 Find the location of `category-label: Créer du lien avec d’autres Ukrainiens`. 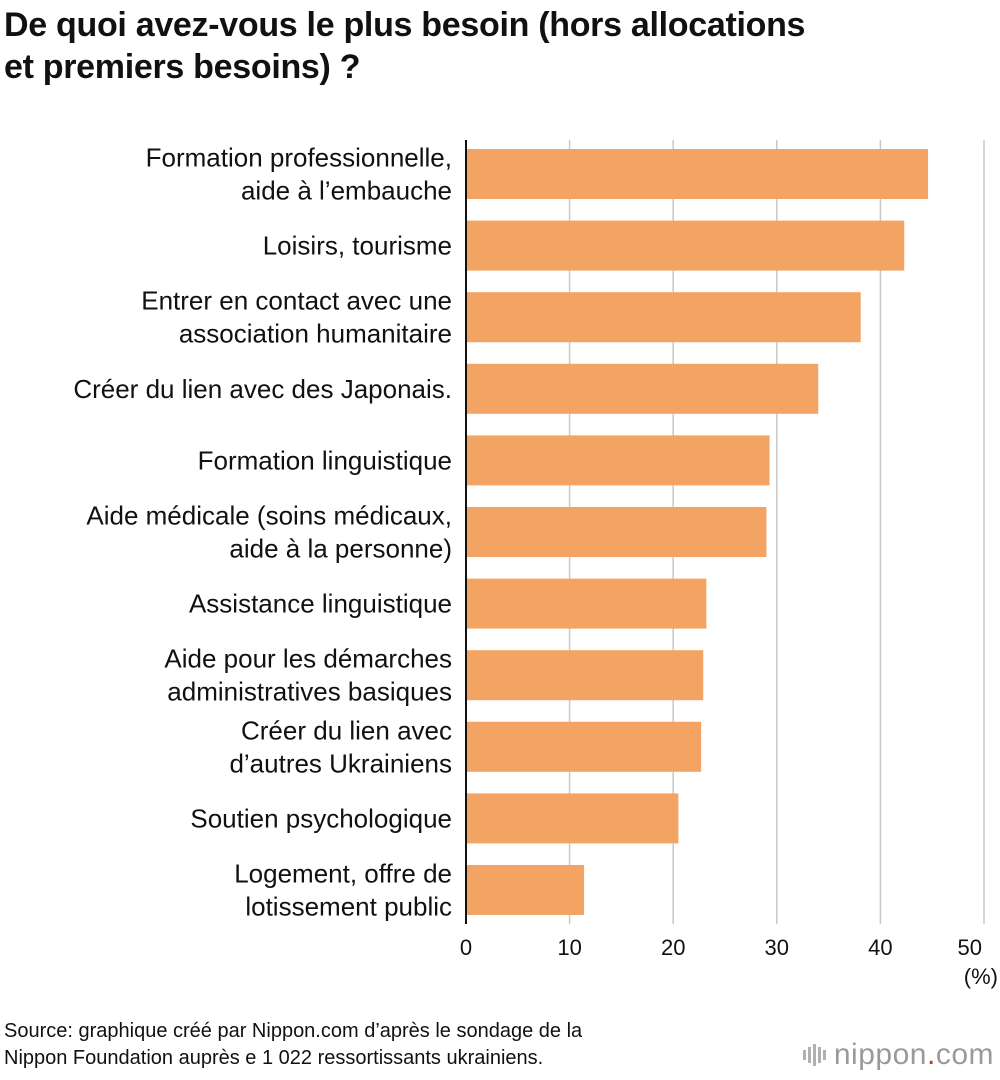

category-label: Créer du lien avec d’autres Ukrainiens is located at coordinates (340, 746).